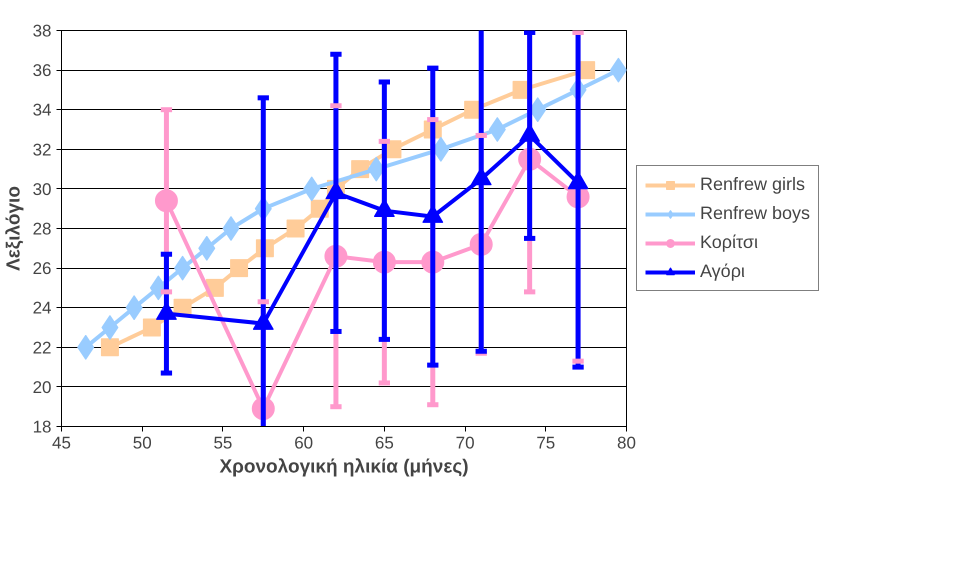 This screenshot has height=562, width=960. What do you see at coordinates (344, 467) in the screenshot?
I see `x-axis-title: Χρονολογική ηλικία (μήνες)` at bounding box center [344, 467].